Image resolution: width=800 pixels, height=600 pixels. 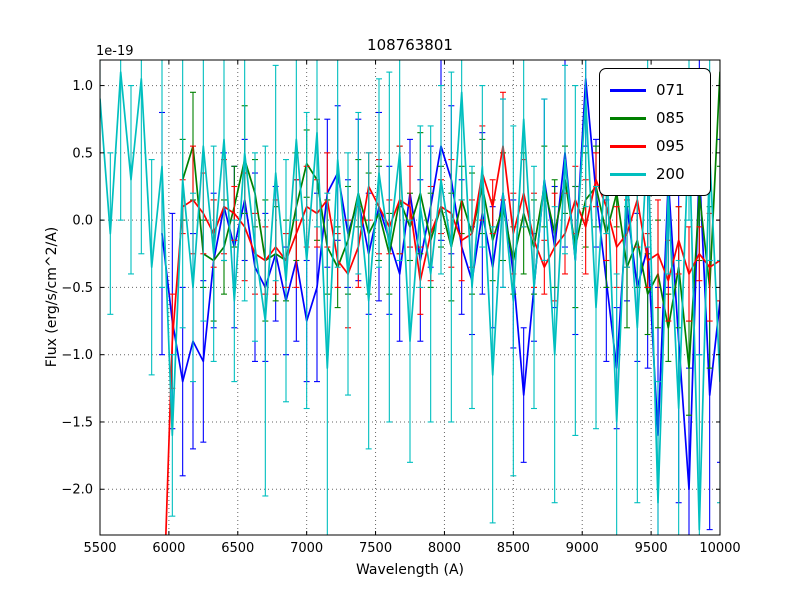 I want to click on y-tick-label: 1.0, so click(x=82, y=86).